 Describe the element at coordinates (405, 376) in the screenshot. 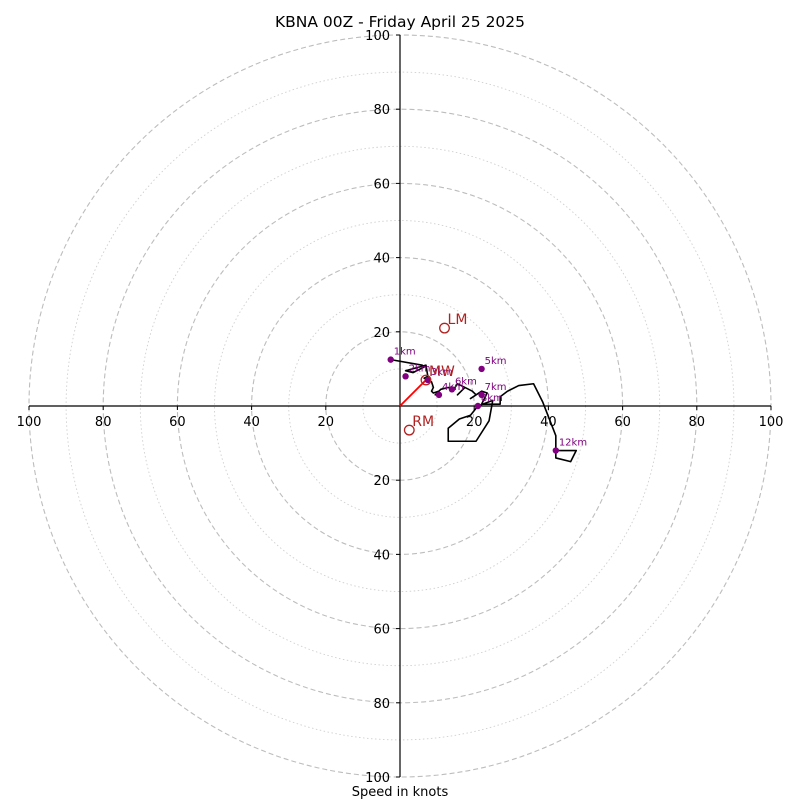

I see `height-marker-2km` at that location.